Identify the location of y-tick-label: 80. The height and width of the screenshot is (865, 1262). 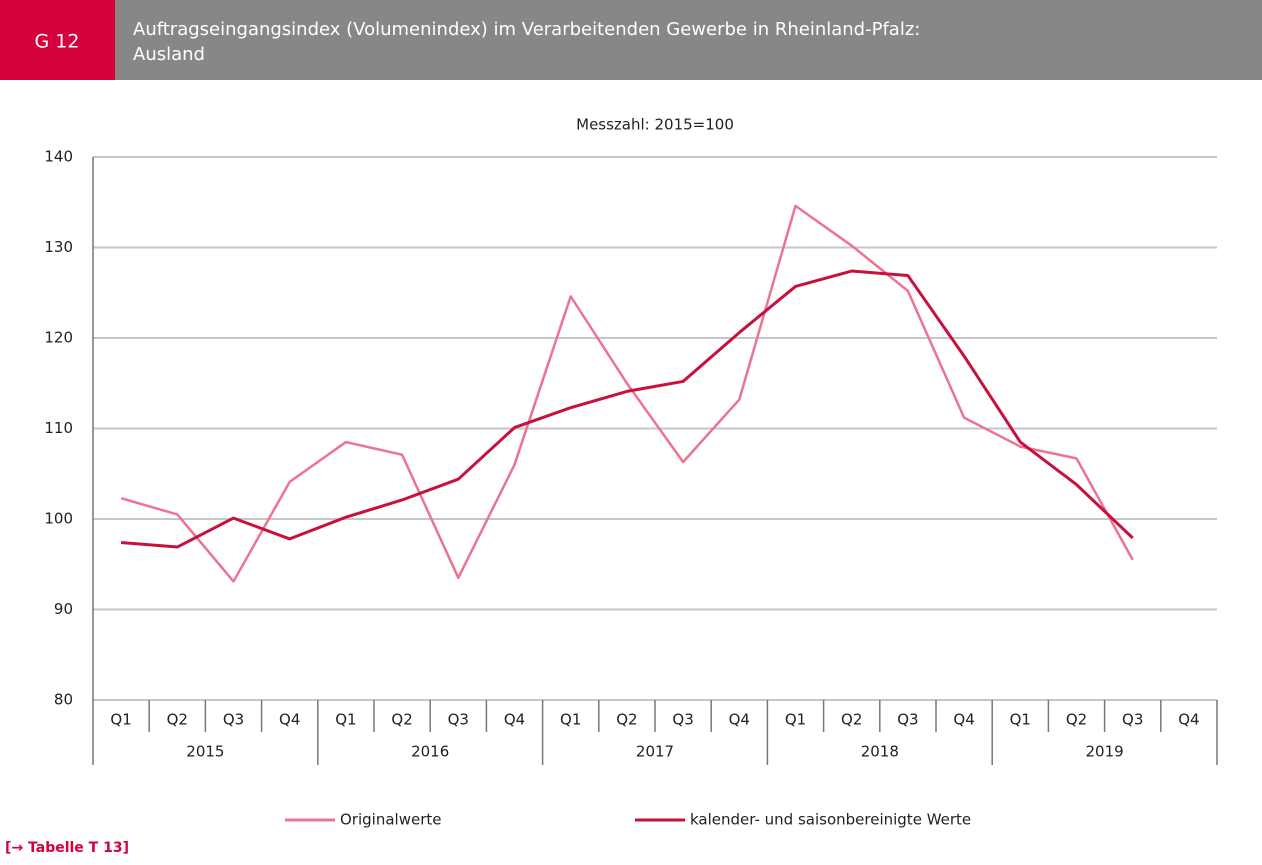
(63, 700).